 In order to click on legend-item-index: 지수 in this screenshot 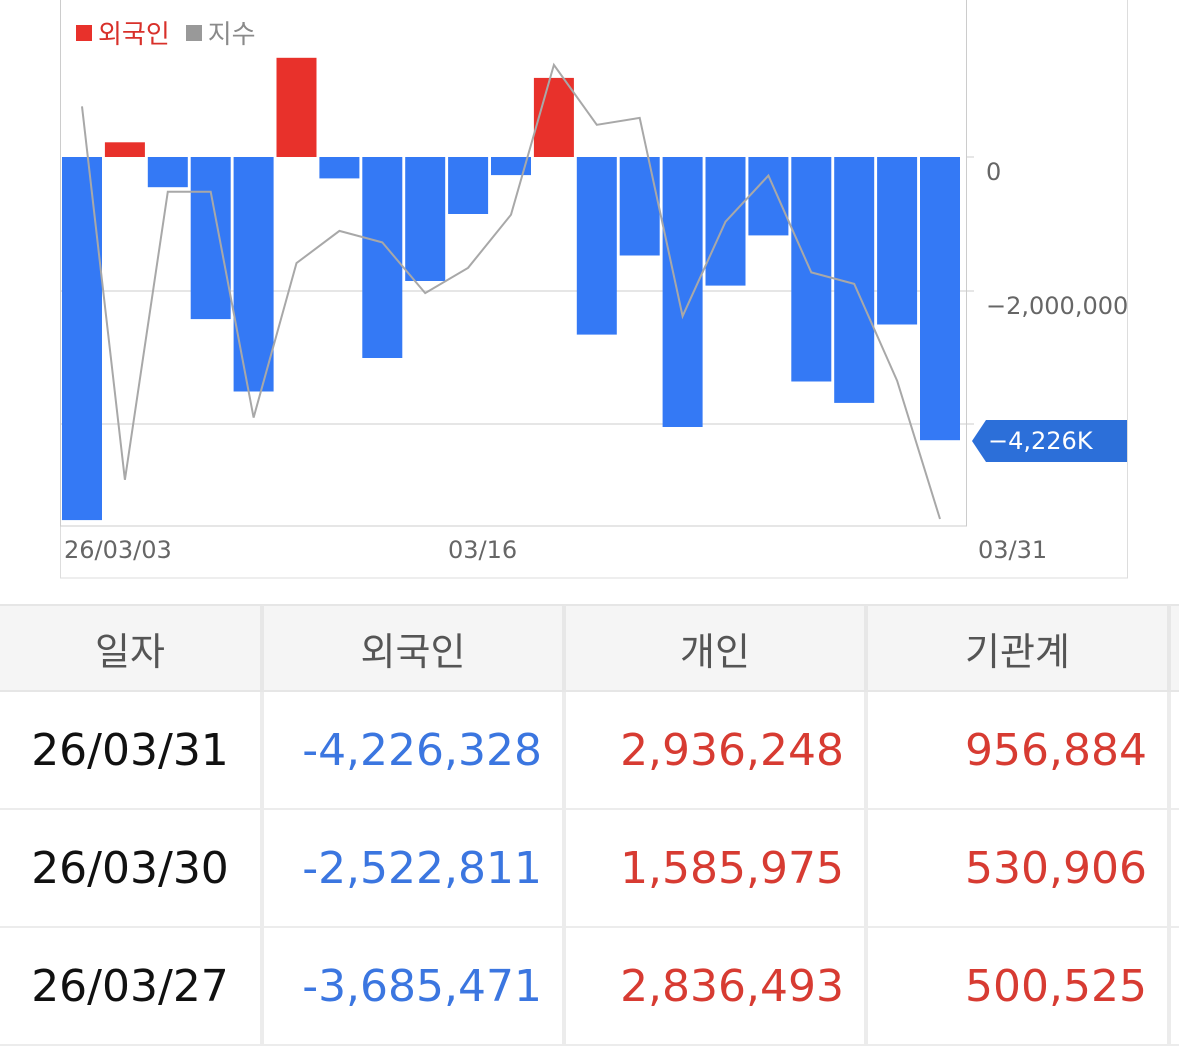, I will do `click(220, 32)`.